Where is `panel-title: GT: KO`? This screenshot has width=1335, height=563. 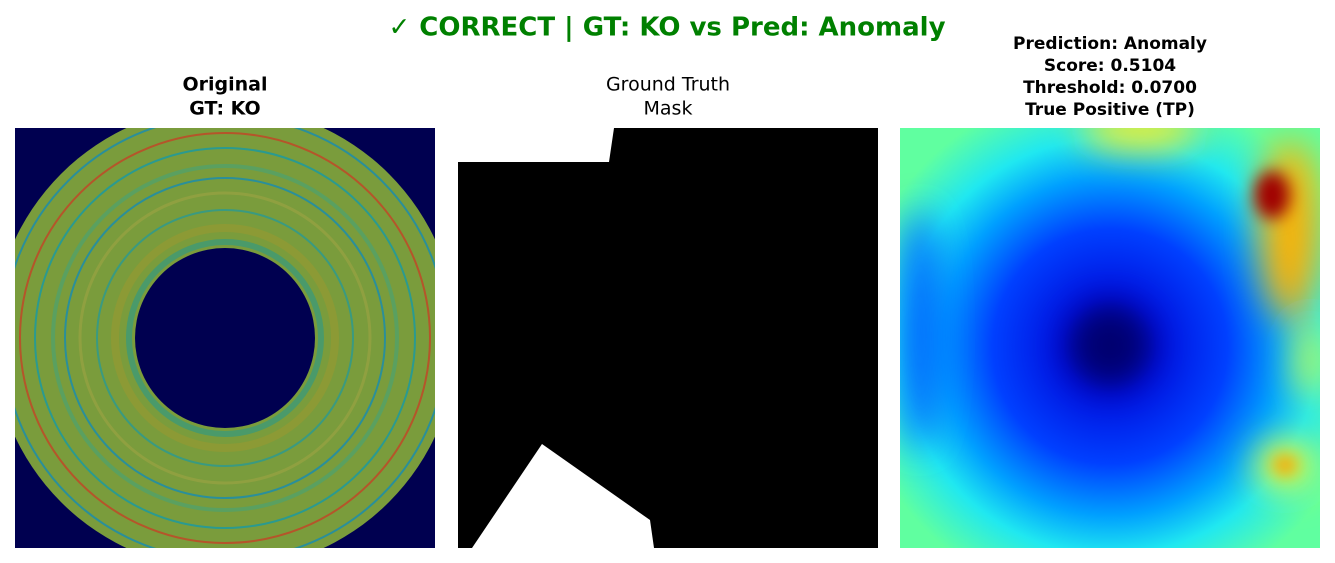
panel-title: GT: KO is located at coordinates (224, 109).